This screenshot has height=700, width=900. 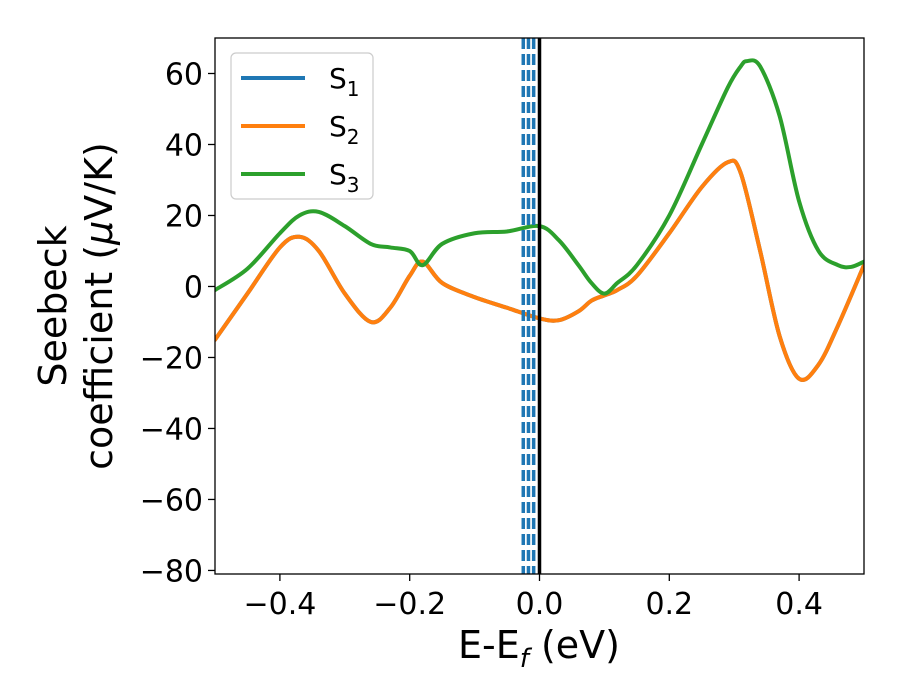 What do you see at coordinates (540, 604) in the screenshot?
I see `x-tick-label: 0.0` at bounding box center [540, 604].